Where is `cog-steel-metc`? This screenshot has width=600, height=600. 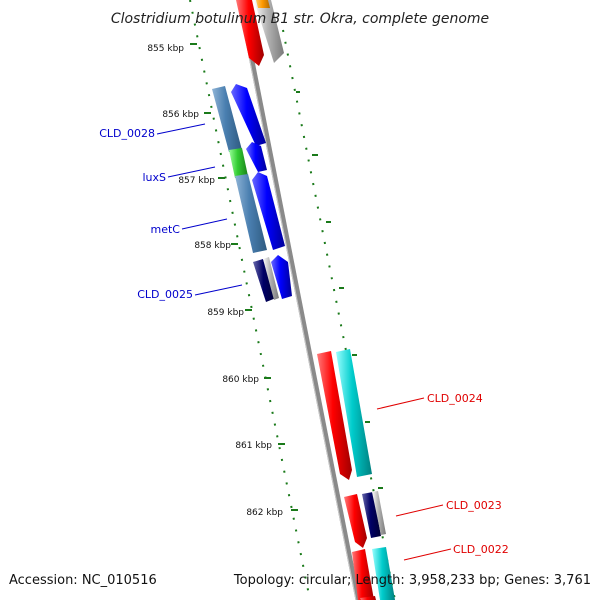
cog-steel-metc is located at coordinates (251, 213).